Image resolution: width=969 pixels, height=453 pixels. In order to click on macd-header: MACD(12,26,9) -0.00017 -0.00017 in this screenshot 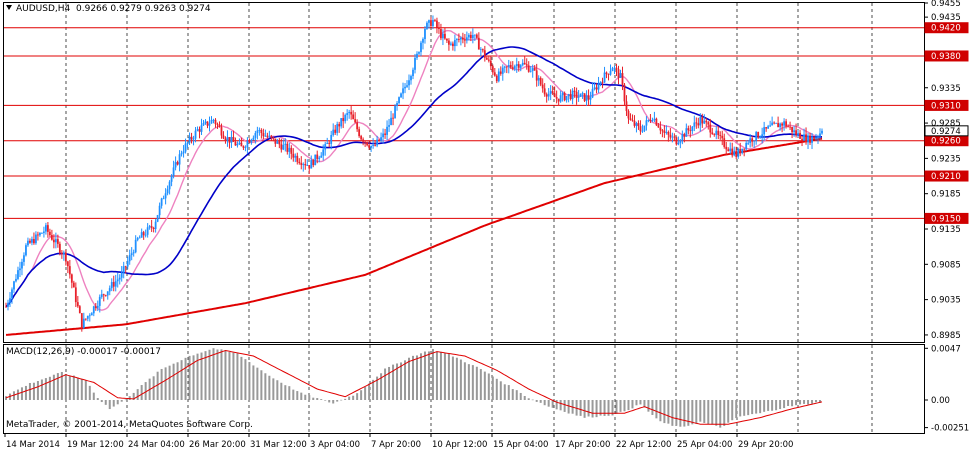, I will do `click(83, 352)`.